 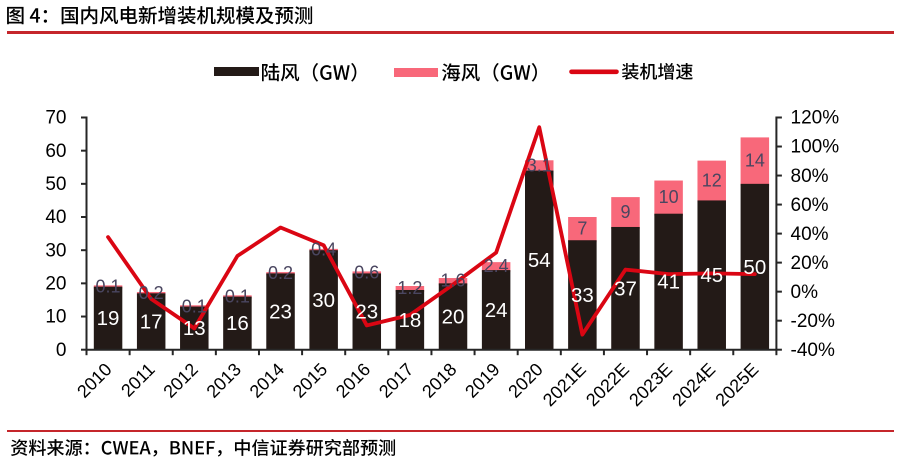 I want to click on svg-text: 2017, so click(x=396, y=380).